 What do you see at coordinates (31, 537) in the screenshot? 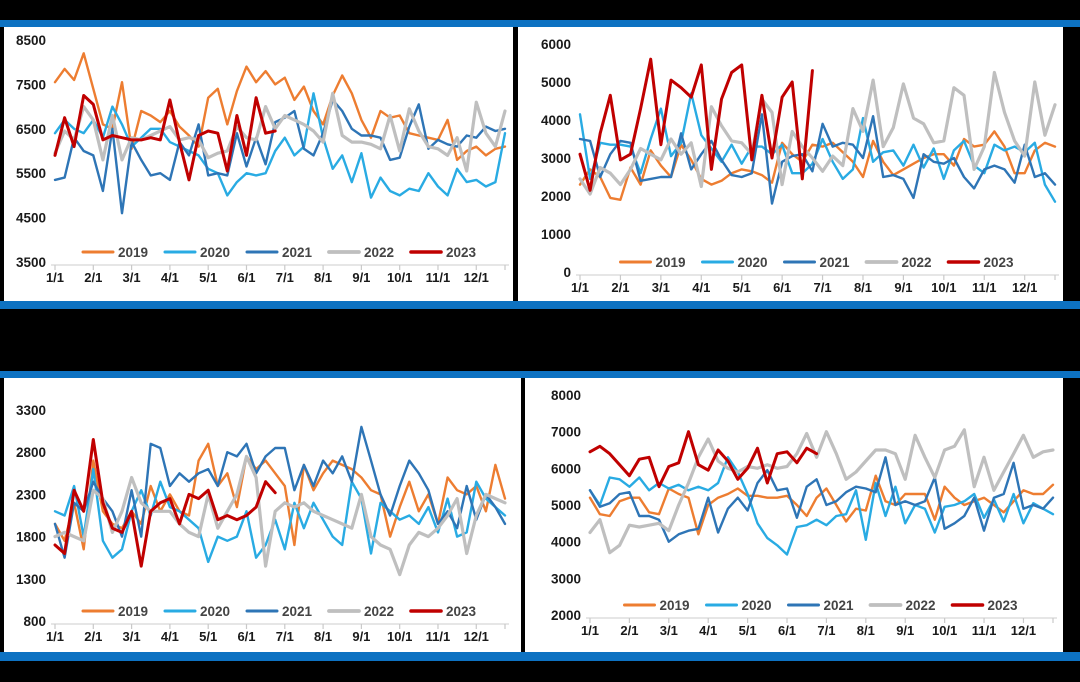
I see `y-tick-label: 1800` at bounding box center [31, 537].